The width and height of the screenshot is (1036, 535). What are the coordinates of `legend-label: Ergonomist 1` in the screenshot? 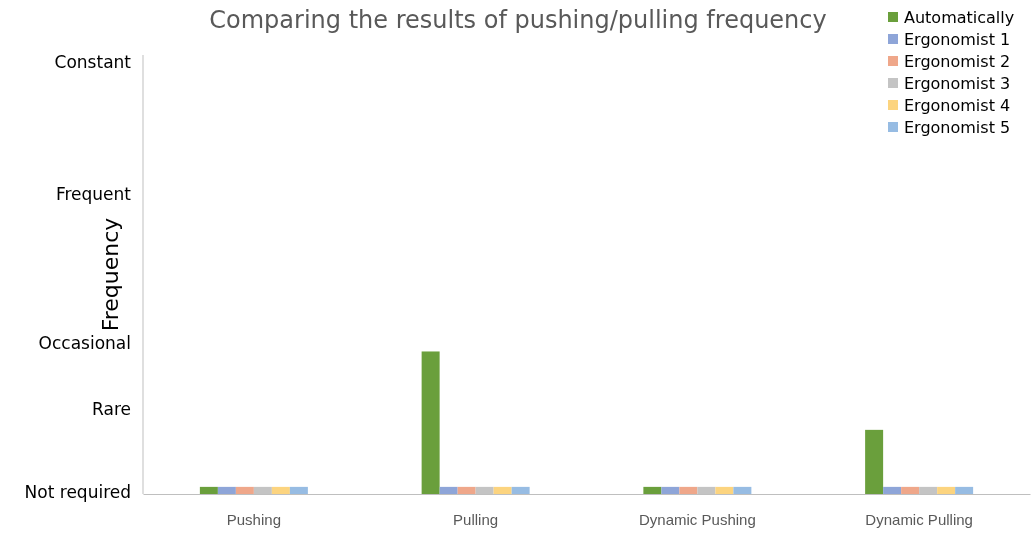 It's located at (957, 39).